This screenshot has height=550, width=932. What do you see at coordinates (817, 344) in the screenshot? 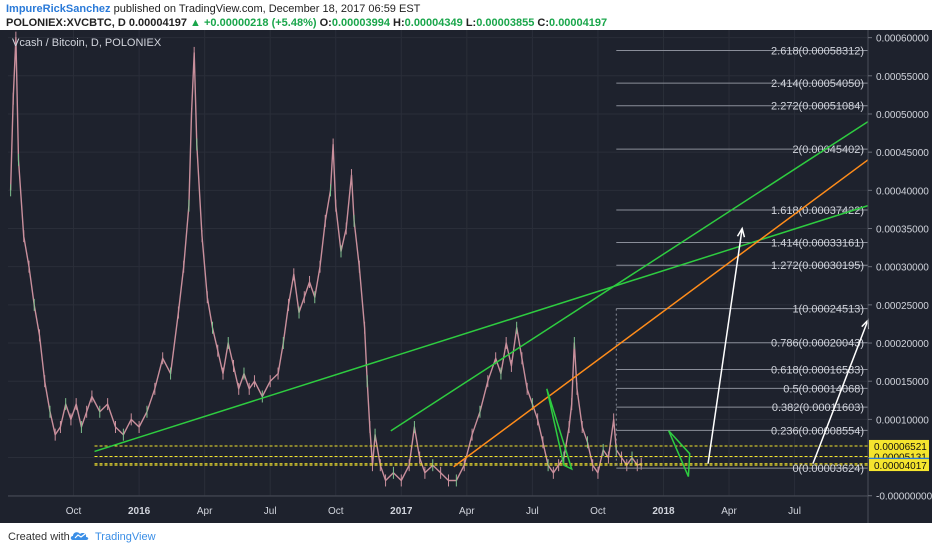
I see `fib-level-label: 0.786(0.00020043)` at bounding box center [817, 344].